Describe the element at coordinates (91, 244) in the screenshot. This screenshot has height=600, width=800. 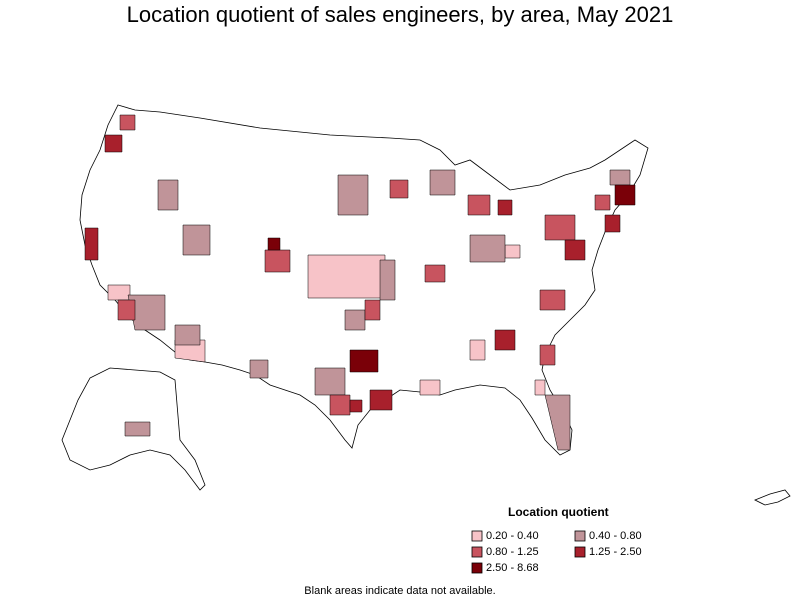
I see `region-bay-area` at that location.